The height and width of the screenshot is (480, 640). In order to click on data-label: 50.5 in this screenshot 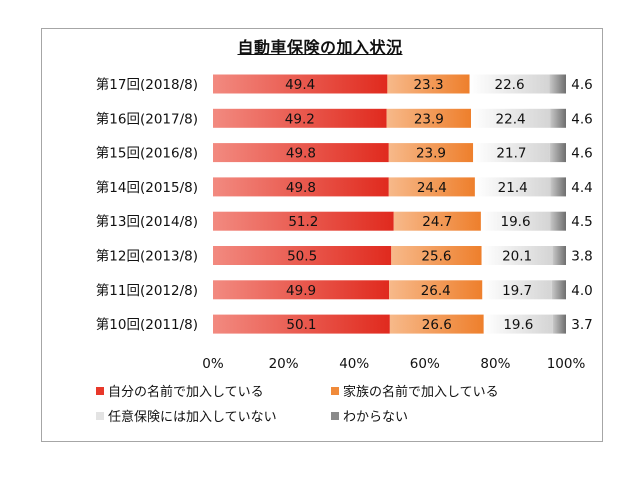, I will do `click(302, 257)`.